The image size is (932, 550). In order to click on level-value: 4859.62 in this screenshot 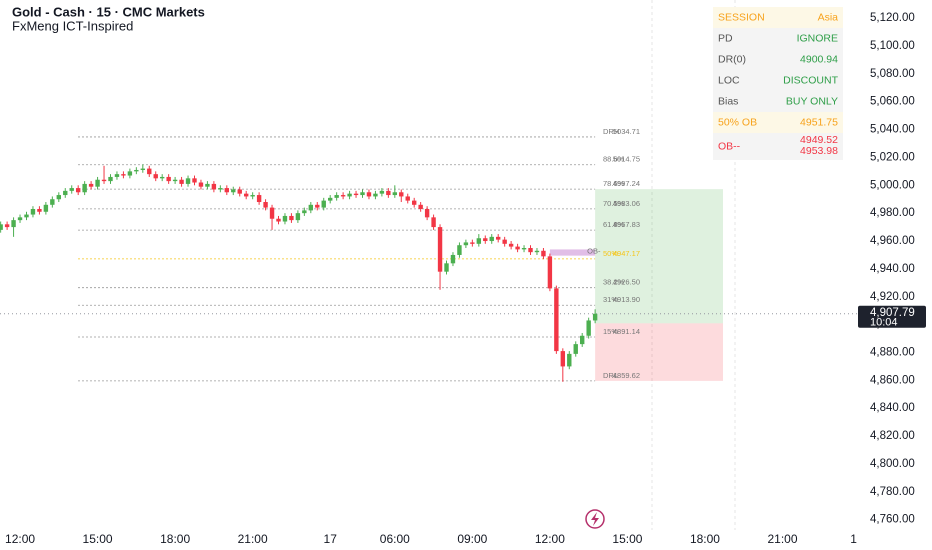, I will do `click(626, 375)`.